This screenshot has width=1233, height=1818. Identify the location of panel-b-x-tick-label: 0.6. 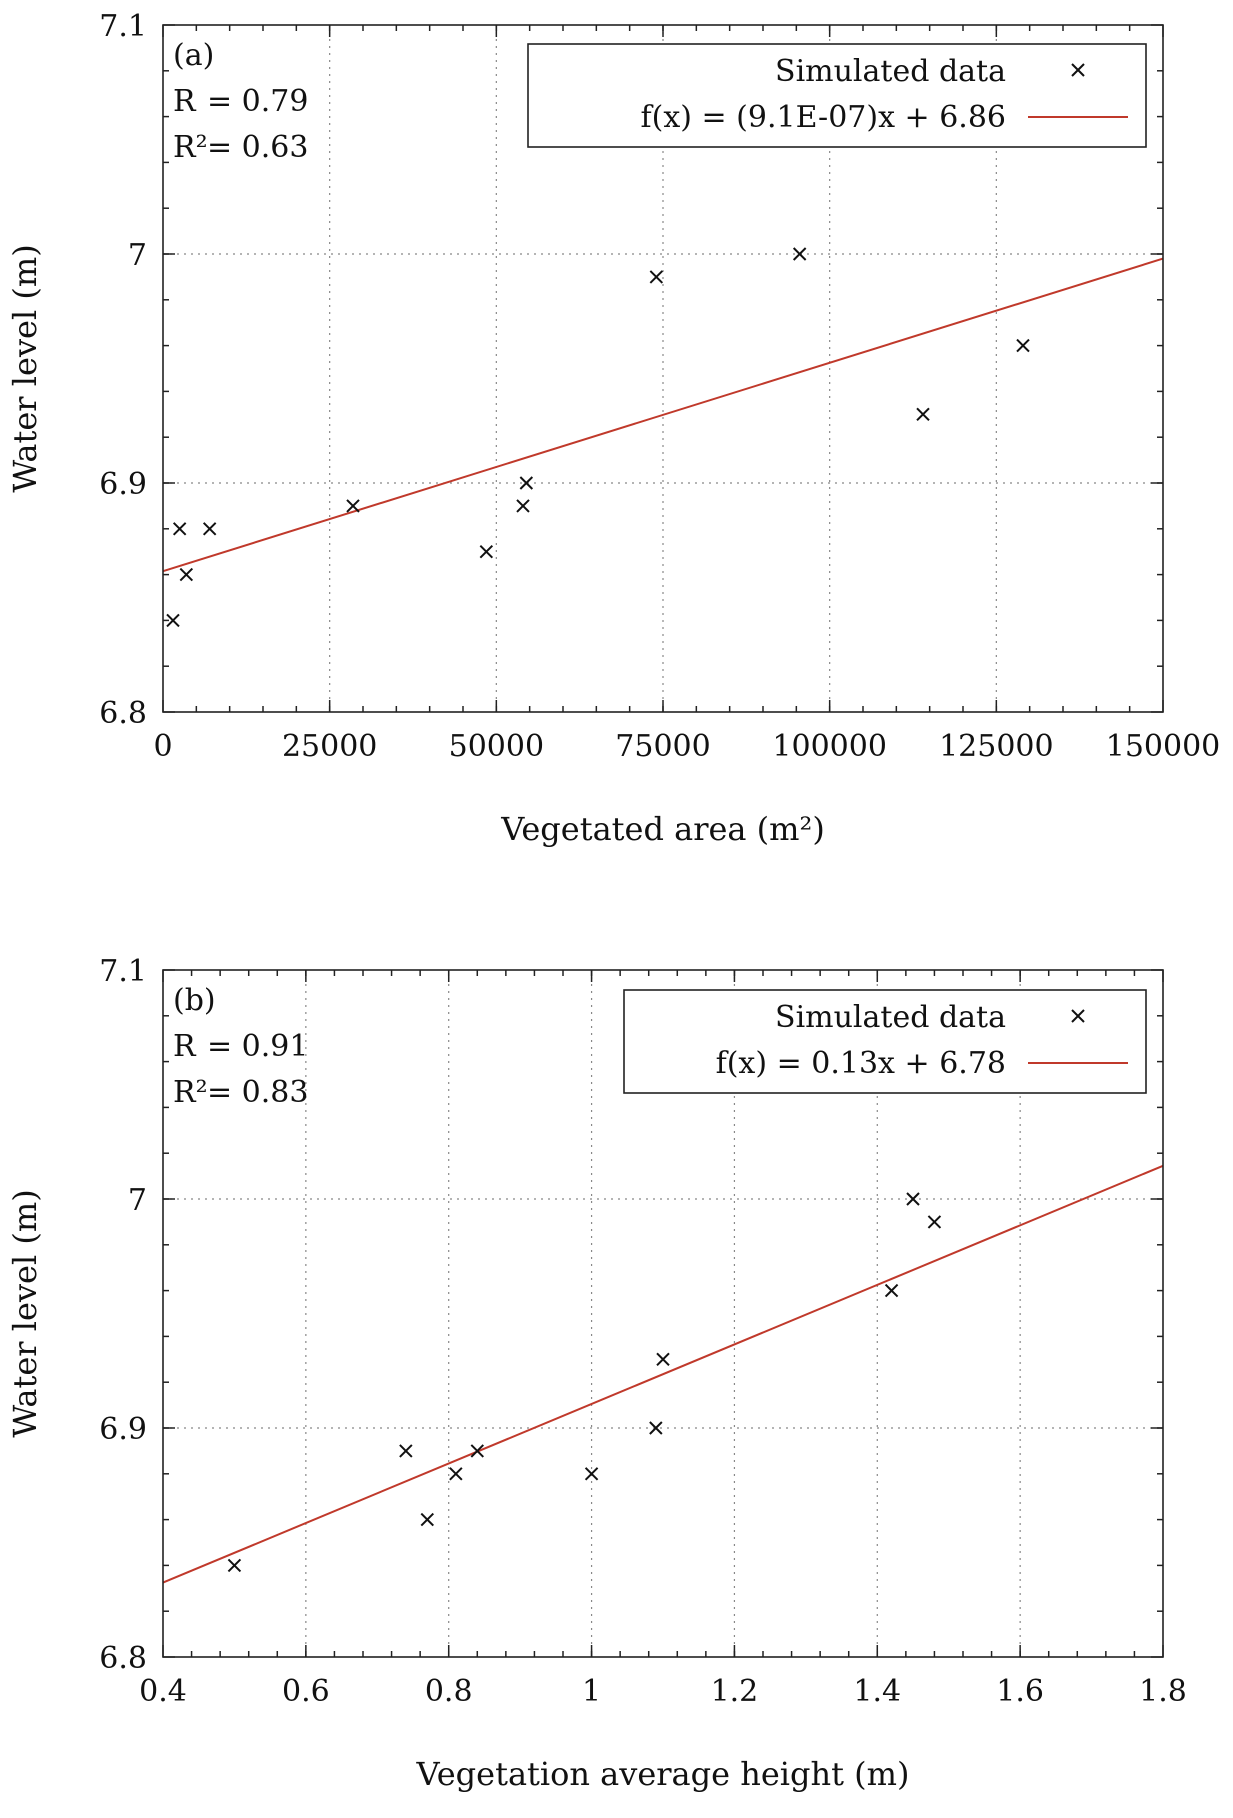
(306, 1691).